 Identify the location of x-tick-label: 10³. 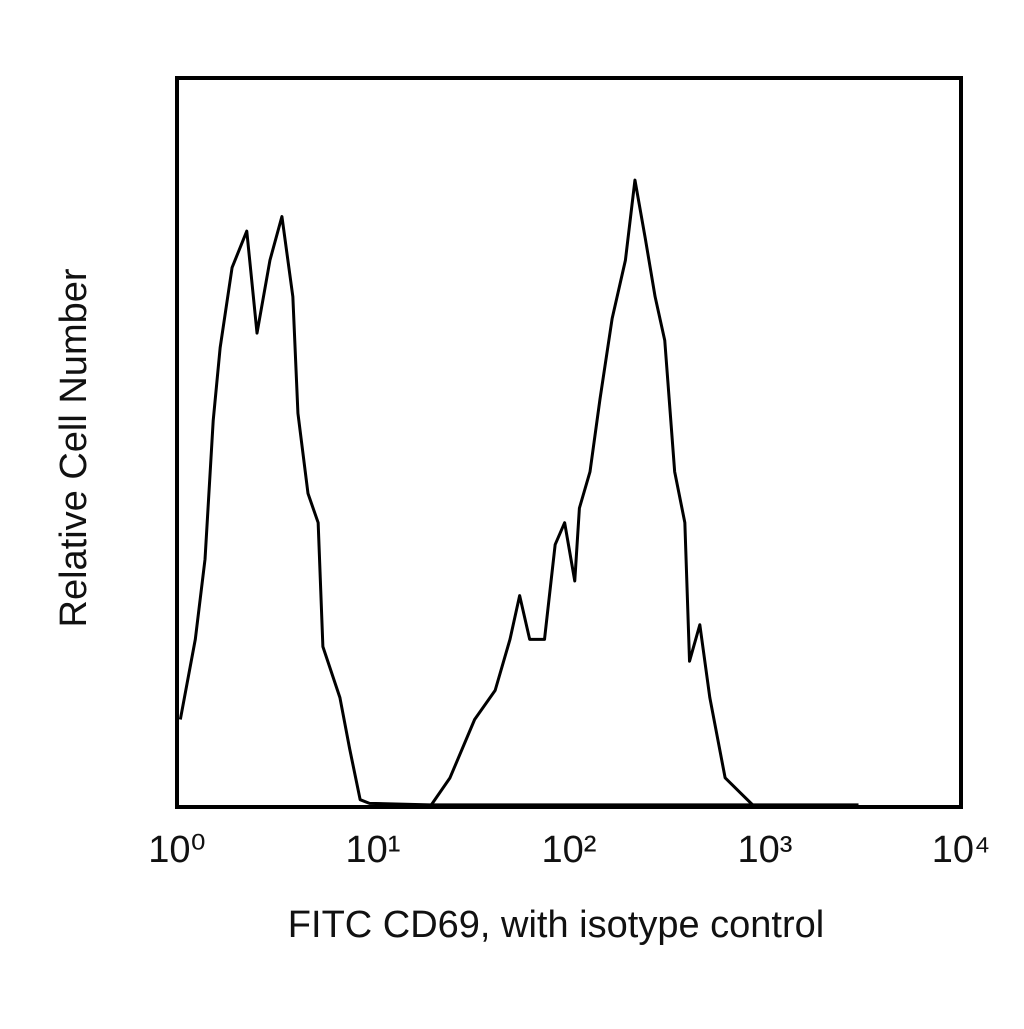
(765, 850).